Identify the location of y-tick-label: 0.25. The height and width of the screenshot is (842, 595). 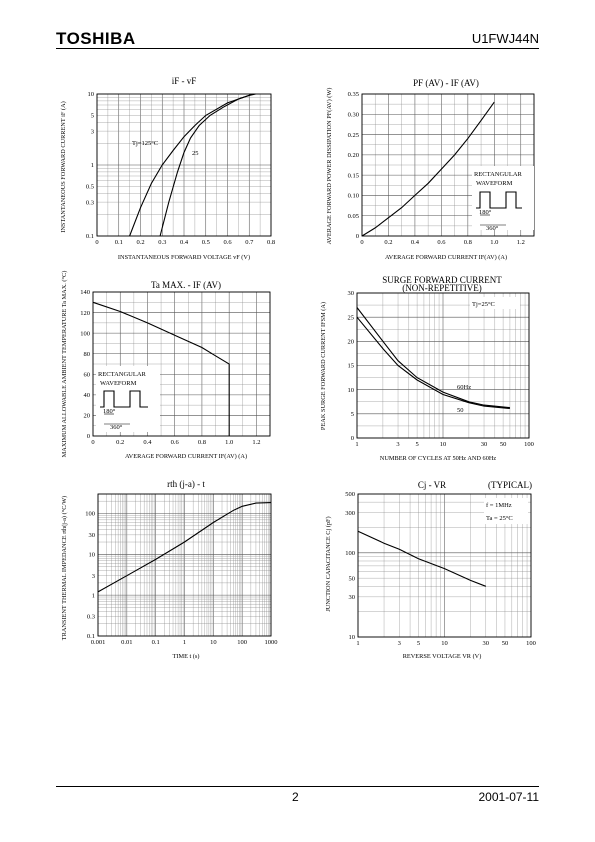
(353, 135).